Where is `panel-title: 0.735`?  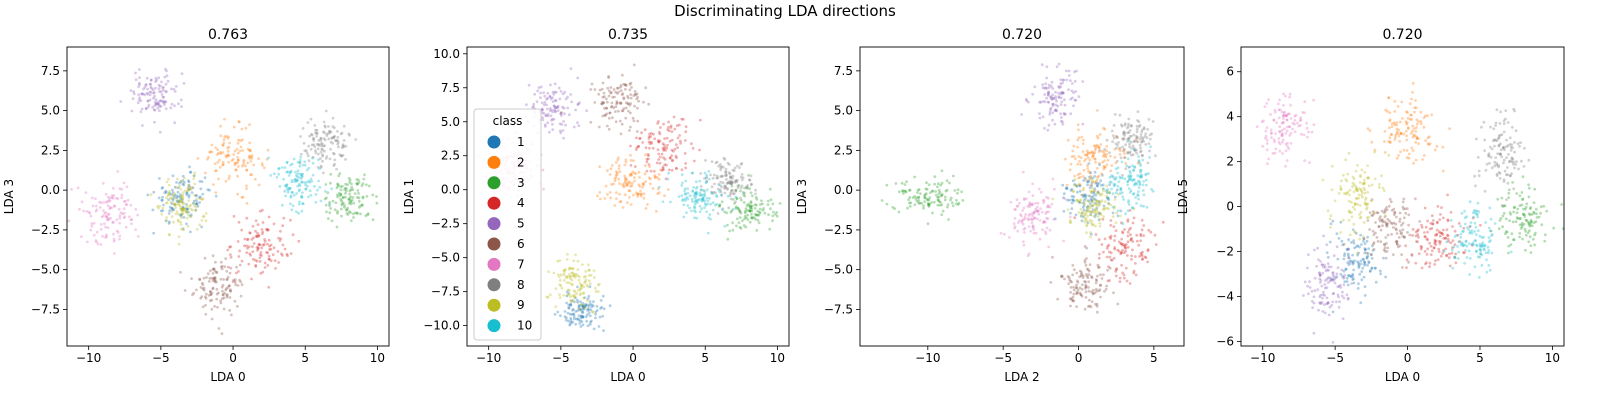
panel-title: 0.735 is located at coordinates (628, 35).